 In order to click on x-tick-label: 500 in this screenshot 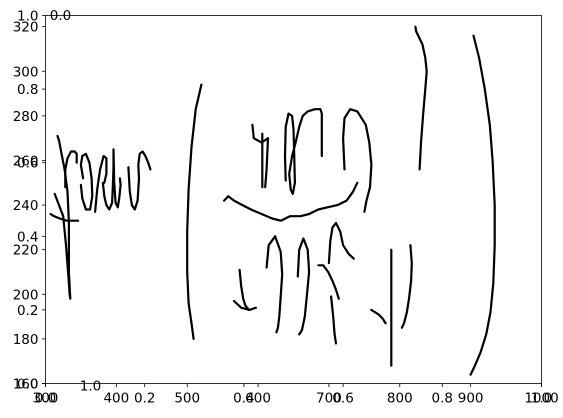, I will do `click(187, 399)`.